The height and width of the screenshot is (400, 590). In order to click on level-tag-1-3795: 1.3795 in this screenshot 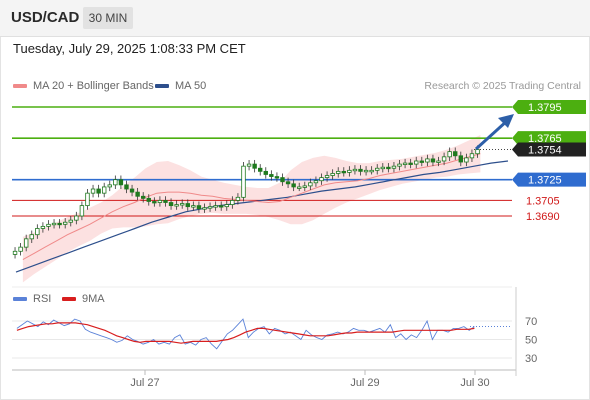, I will do `click(549, 107)`.